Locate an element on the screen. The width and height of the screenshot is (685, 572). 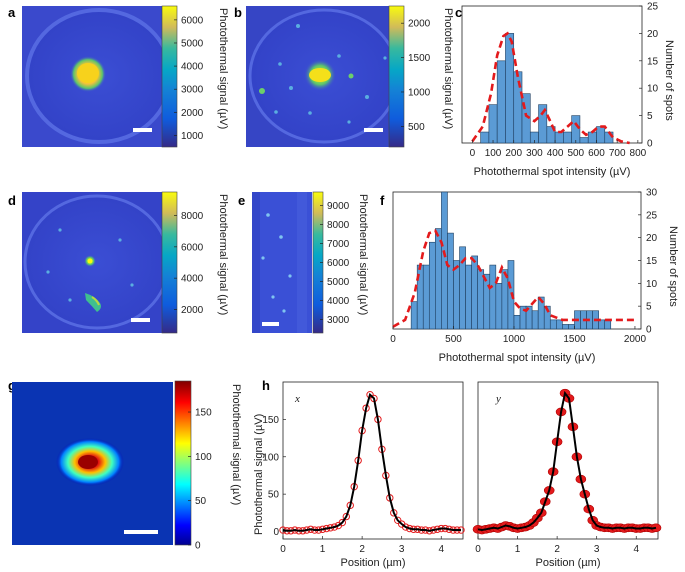
image-g is located at coordinates (92, 463).